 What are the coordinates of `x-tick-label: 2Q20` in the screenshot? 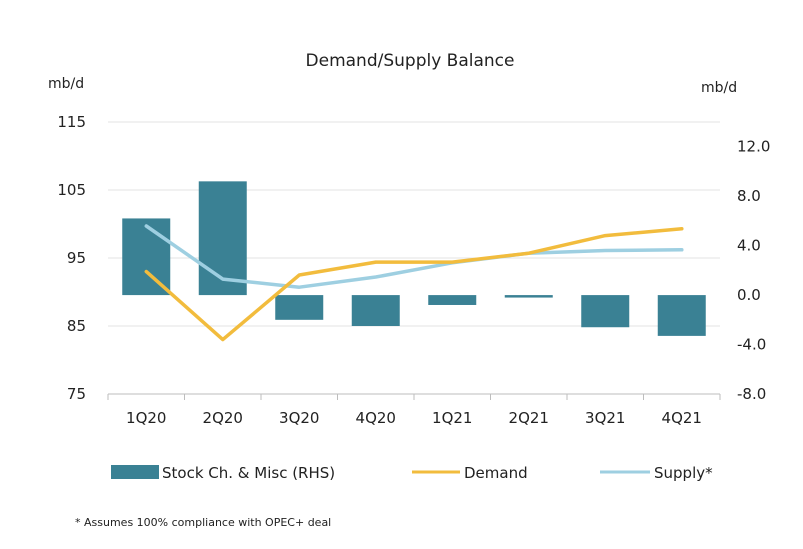 It's located at (223, 418).